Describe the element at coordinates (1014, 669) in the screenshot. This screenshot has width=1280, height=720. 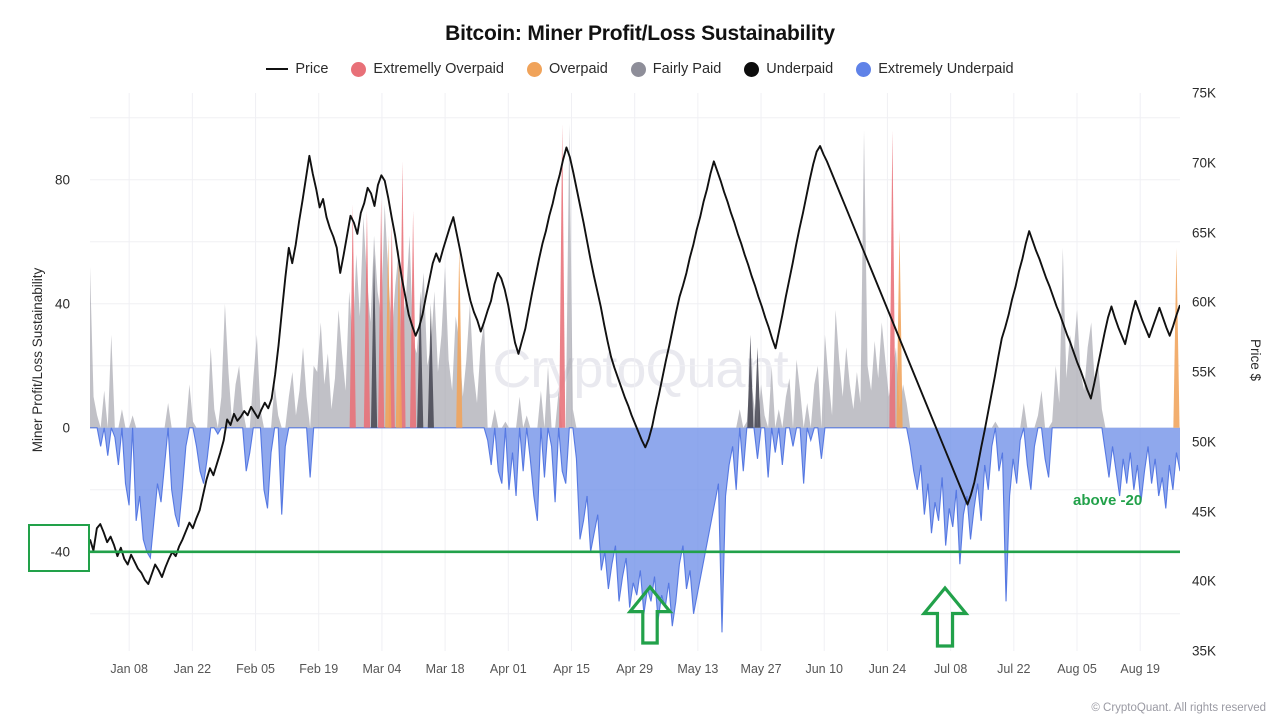
I see `x-tick: Jul 22` at that location.